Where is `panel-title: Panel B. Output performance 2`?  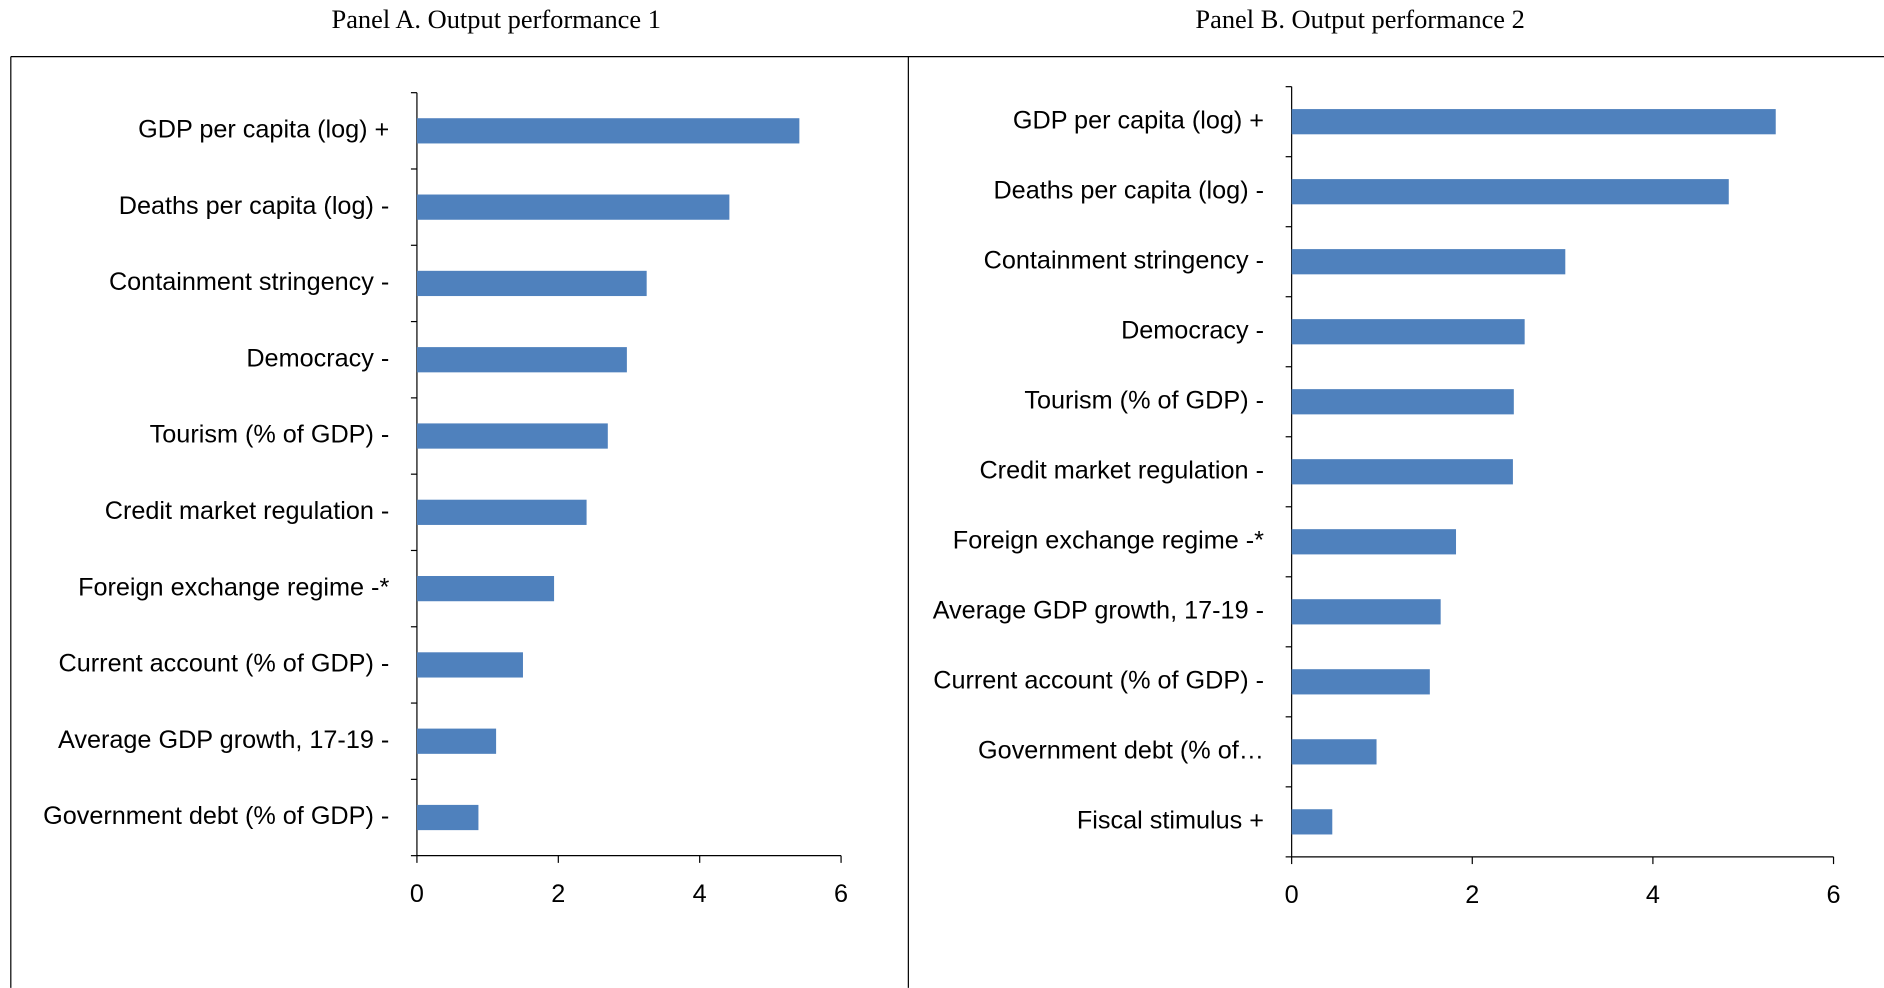 panel-title: Panel B. Output performance 2 is located at coordinates (1359, 19).